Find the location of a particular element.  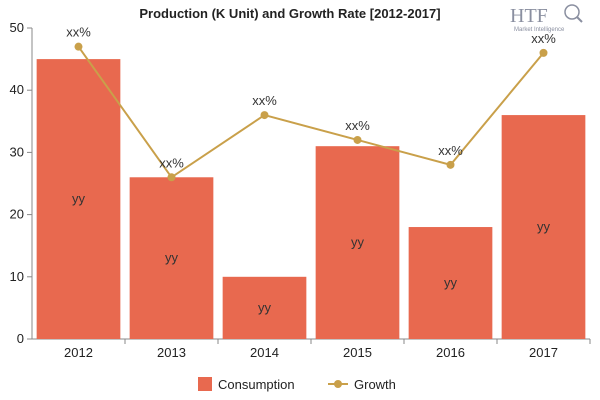

y-tick-label: 0 is located at coordinates (20, 338).